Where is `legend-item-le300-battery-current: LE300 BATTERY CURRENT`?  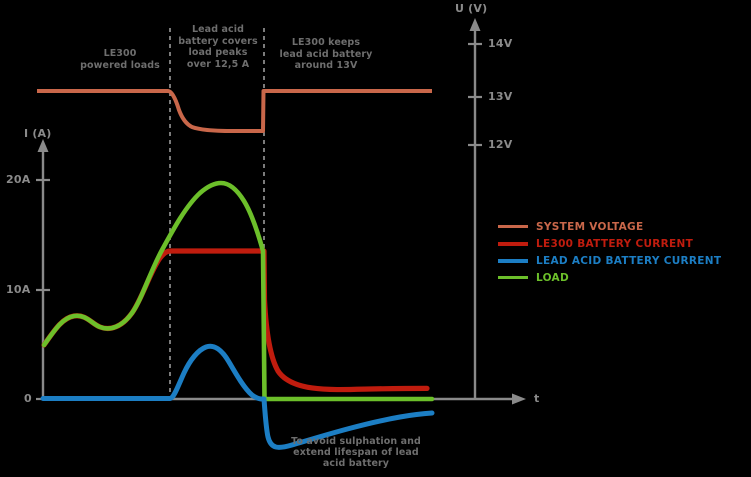 legend-item-le300-battery-current: LE300 BATTERY CURRENT is located at coordinates (624, 243).